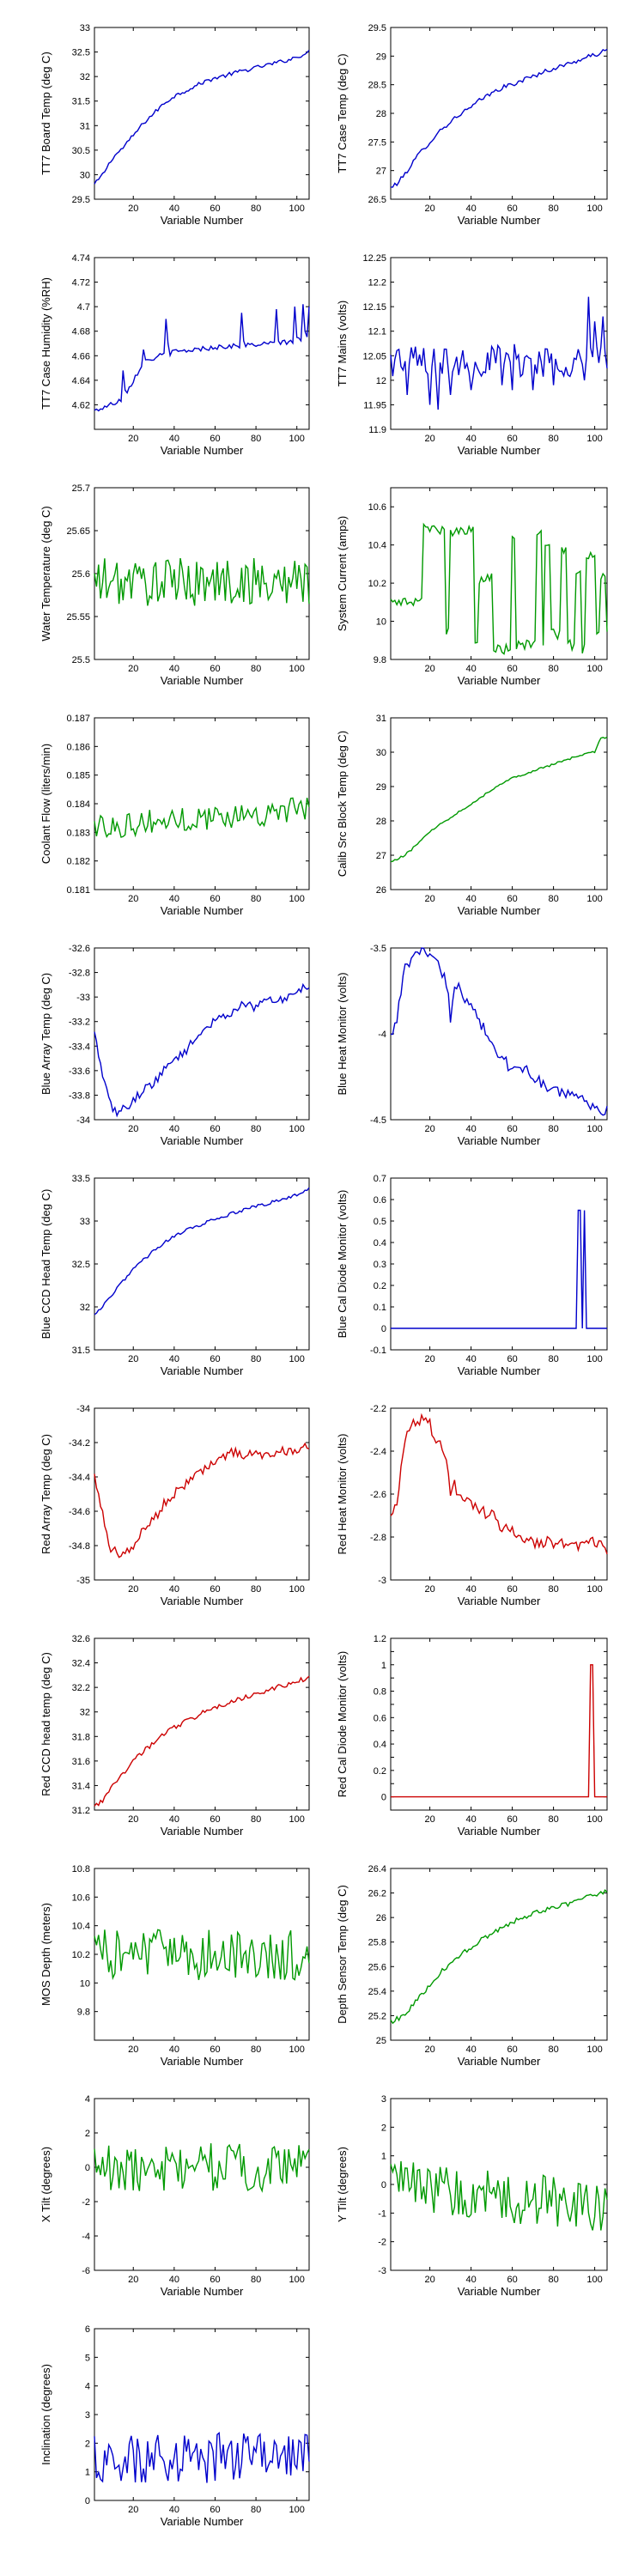  Describe the element at coordinates (374, 356) in the screenshot. I see `y-tick-label: 12.05` at that location.